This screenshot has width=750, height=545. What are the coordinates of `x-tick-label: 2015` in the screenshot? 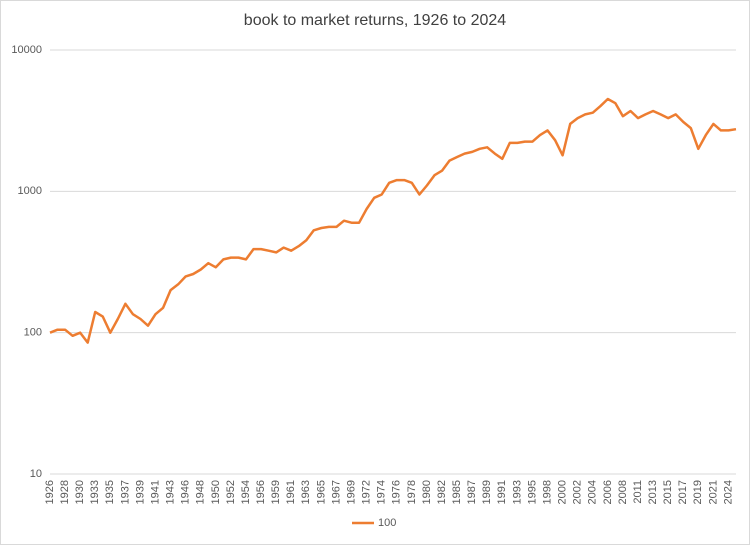 It's located at (668, 492).